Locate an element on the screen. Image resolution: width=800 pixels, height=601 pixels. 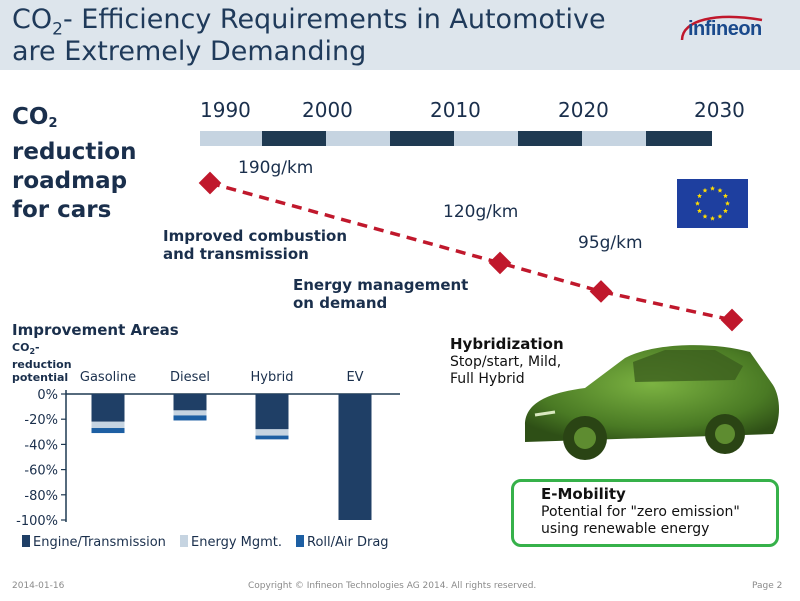
title-rest-text: - Efficiency Requirements in Automotive is located at coordinates (334, 19).